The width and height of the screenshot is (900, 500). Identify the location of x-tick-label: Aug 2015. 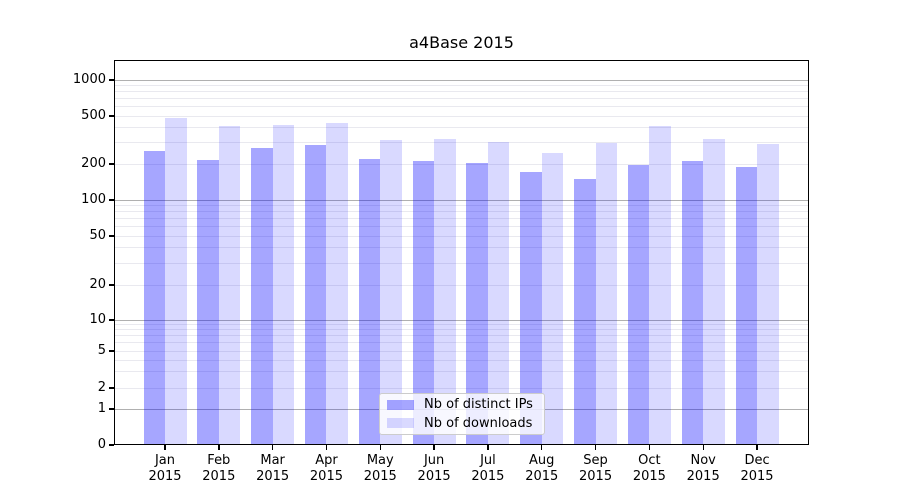
(542, 469).